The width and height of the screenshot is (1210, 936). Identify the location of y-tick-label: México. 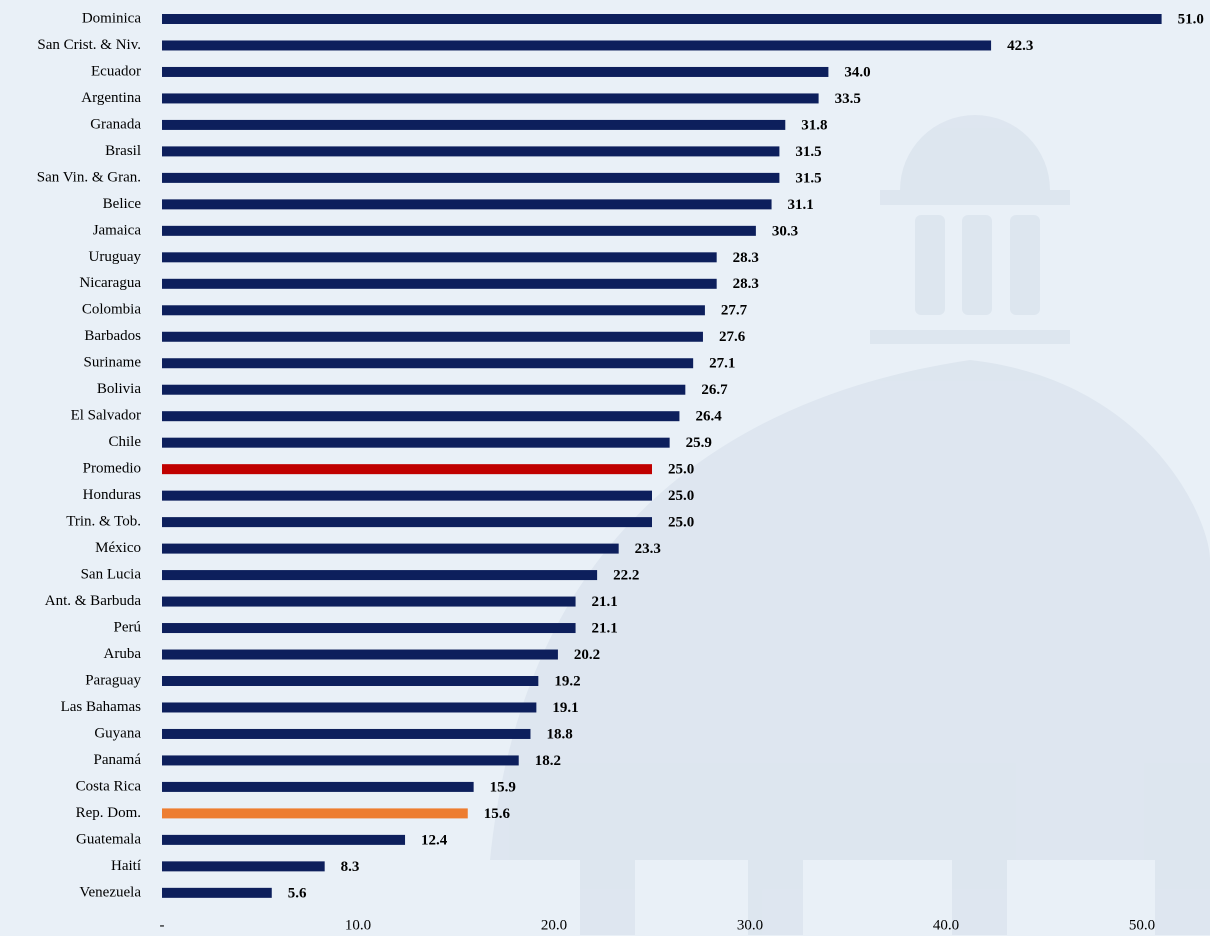
(118, 548).